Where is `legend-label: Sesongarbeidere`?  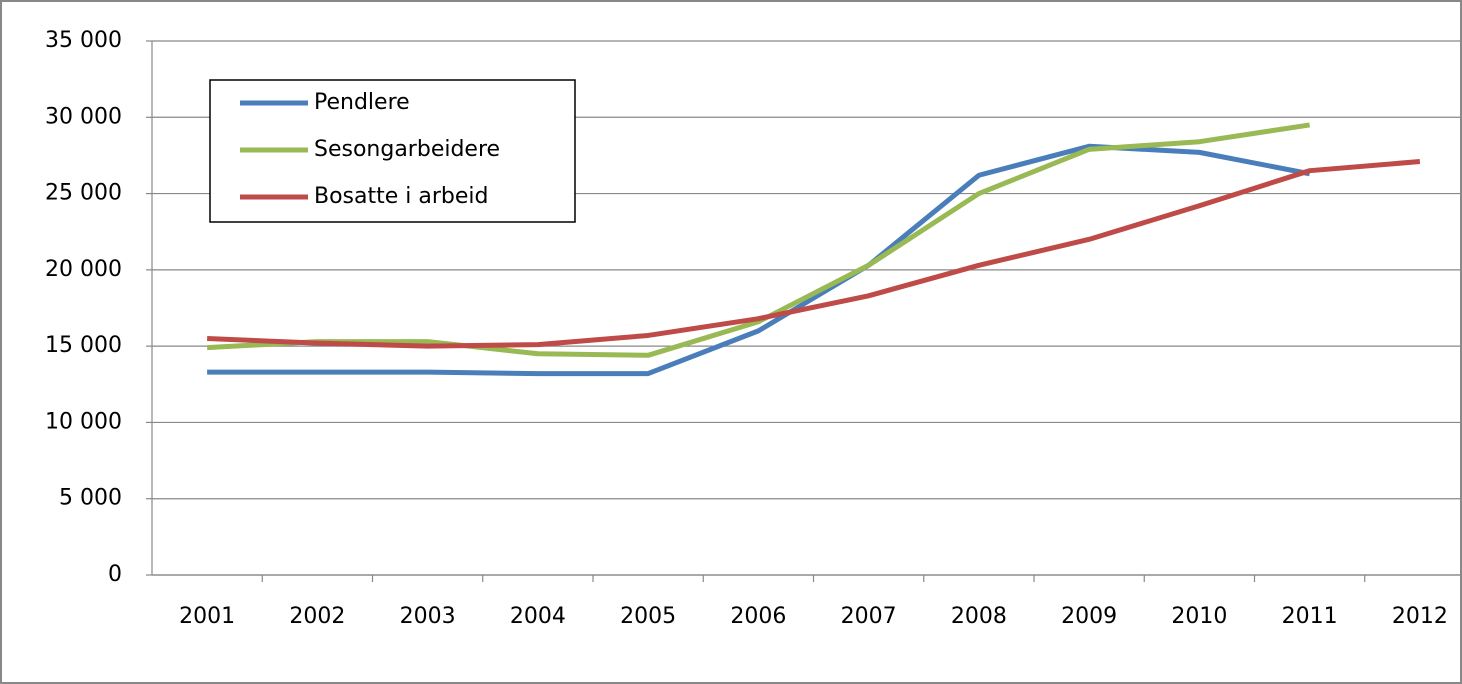
legend-label: Sesongarbeidere is located at coordinates (407, 149).